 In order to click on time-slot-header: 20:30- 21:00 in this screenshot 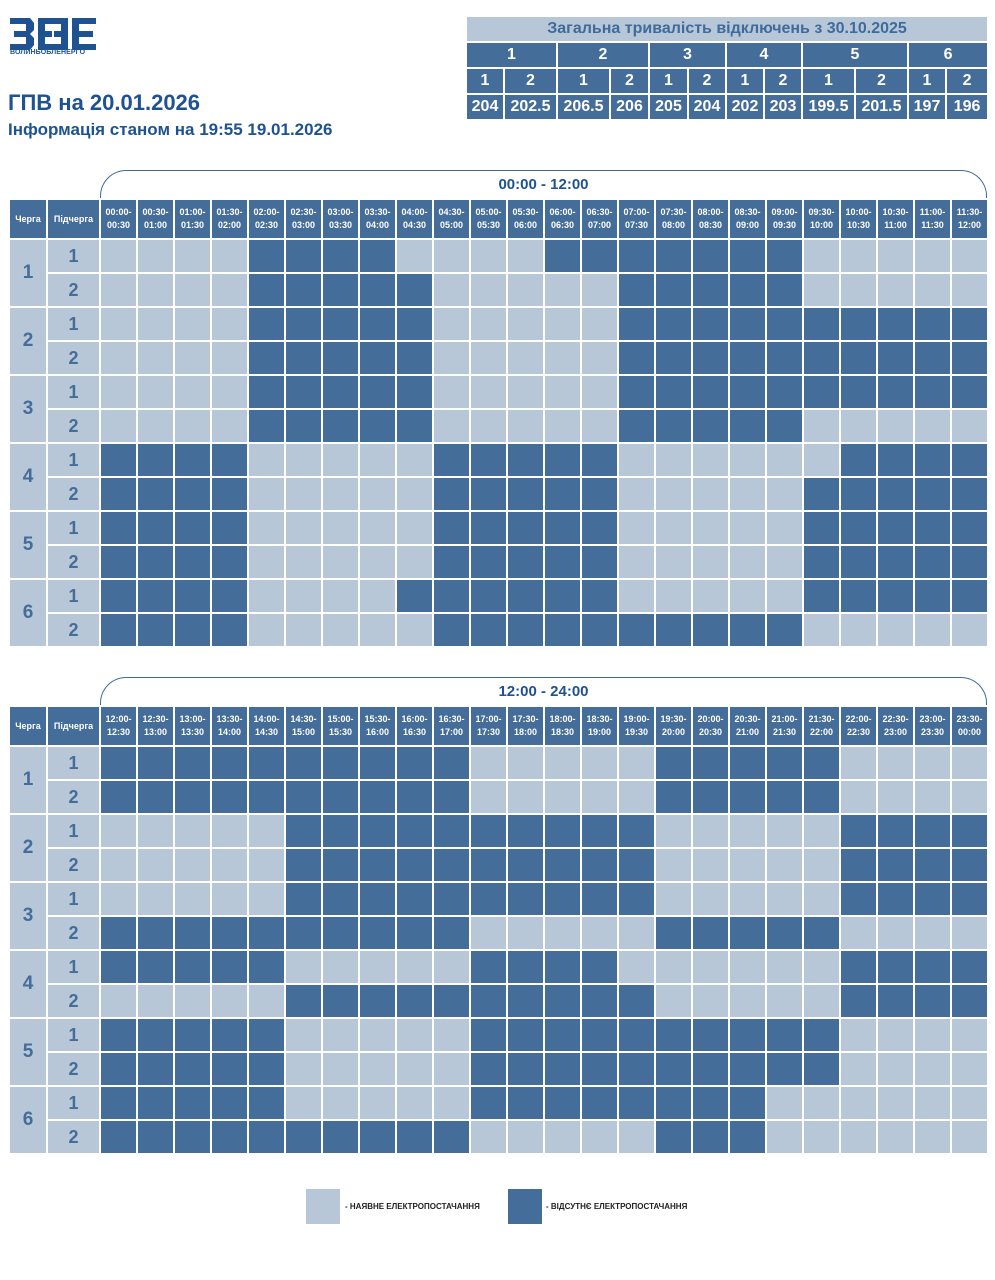, I will do `click(747, 726)`.